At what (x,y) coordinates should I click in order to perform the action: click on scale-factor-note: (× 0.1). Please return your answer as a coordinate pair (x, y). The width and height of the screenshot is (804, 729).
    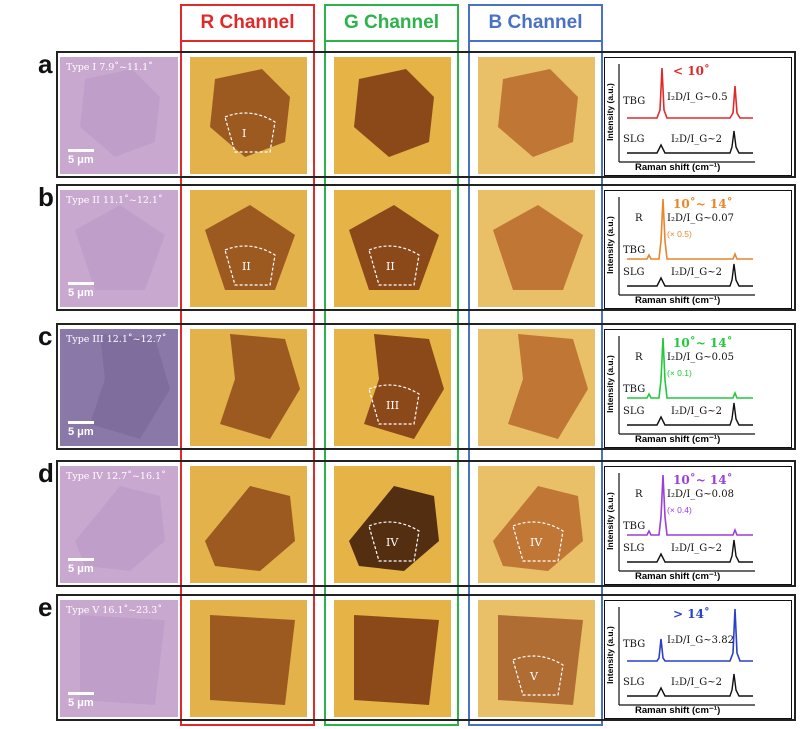
    Looking at the image, I should click on (679, 373).